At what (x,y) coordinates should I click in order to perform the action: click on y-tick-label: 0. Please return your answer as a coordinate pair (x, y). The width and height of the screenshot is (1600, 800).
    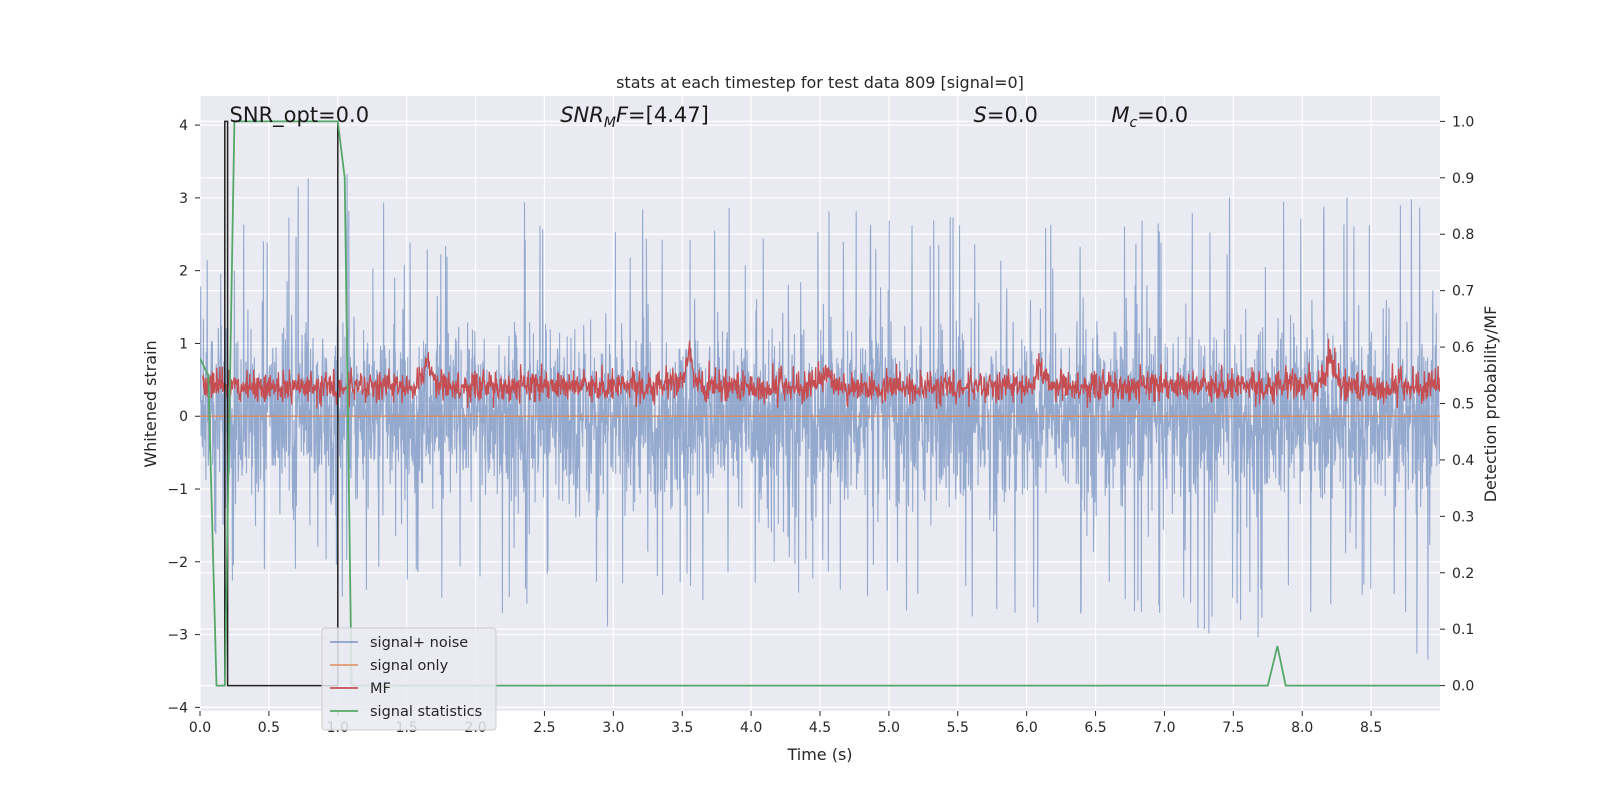
    Looking at the image, I should click on (183, 417).